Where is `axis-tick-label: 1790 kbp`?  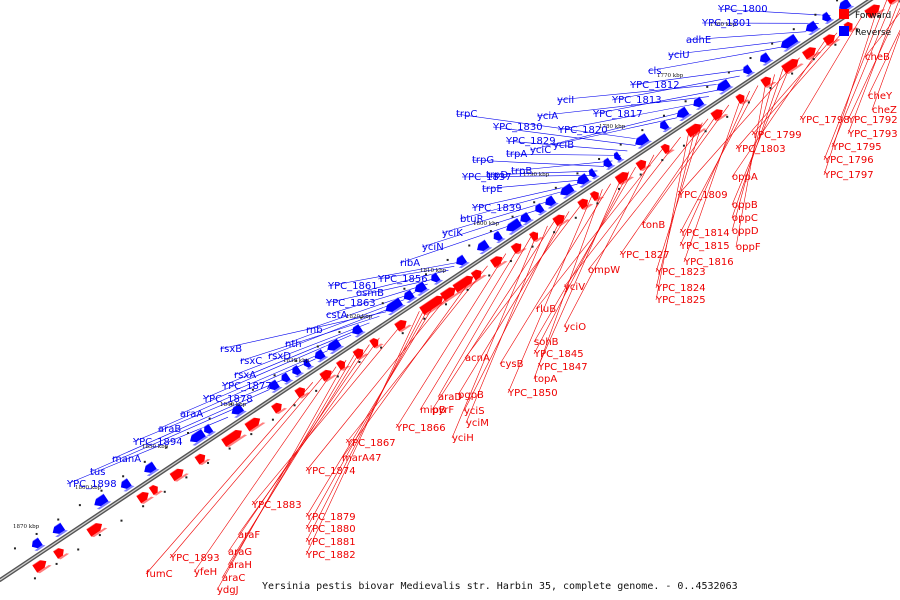 axis-tick-label: 1790 kbp is located at coordinates (536, 175).